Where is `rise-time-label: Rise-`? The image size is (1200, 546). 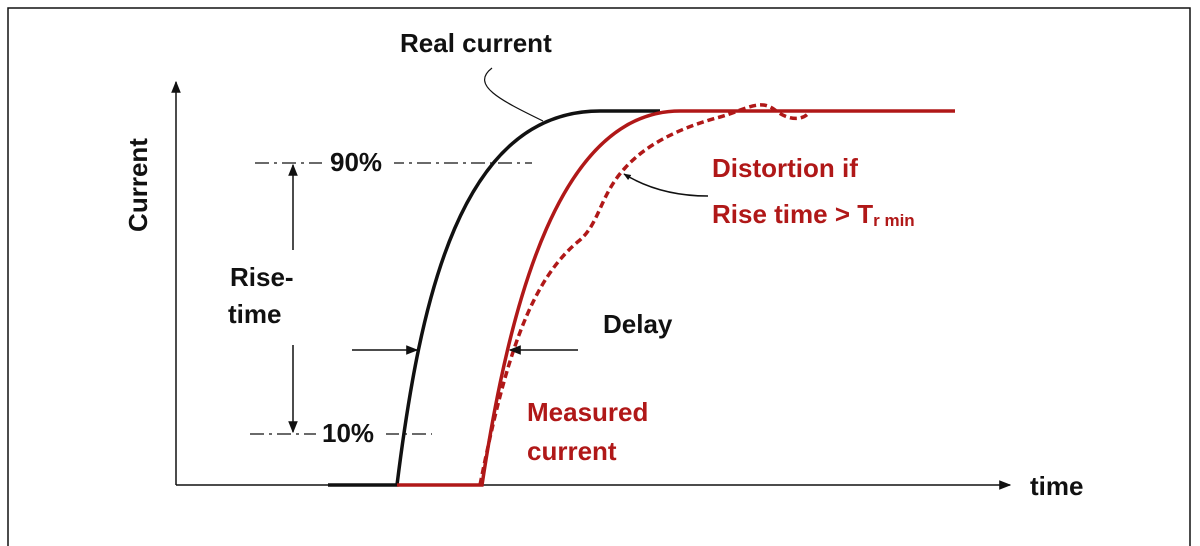 rise-time-label: Rise- is located at coordinates (262, 277).